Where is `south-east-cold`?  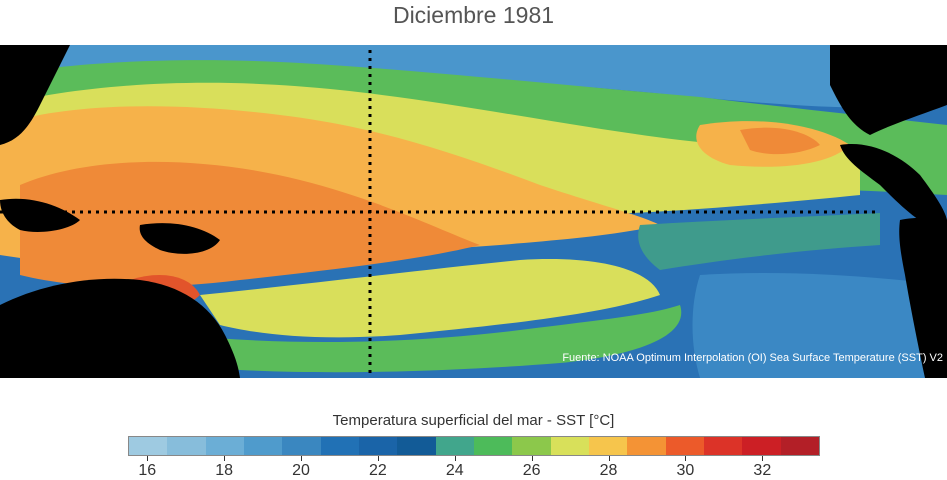 south-east-cold is located at coordinates (819, 325).